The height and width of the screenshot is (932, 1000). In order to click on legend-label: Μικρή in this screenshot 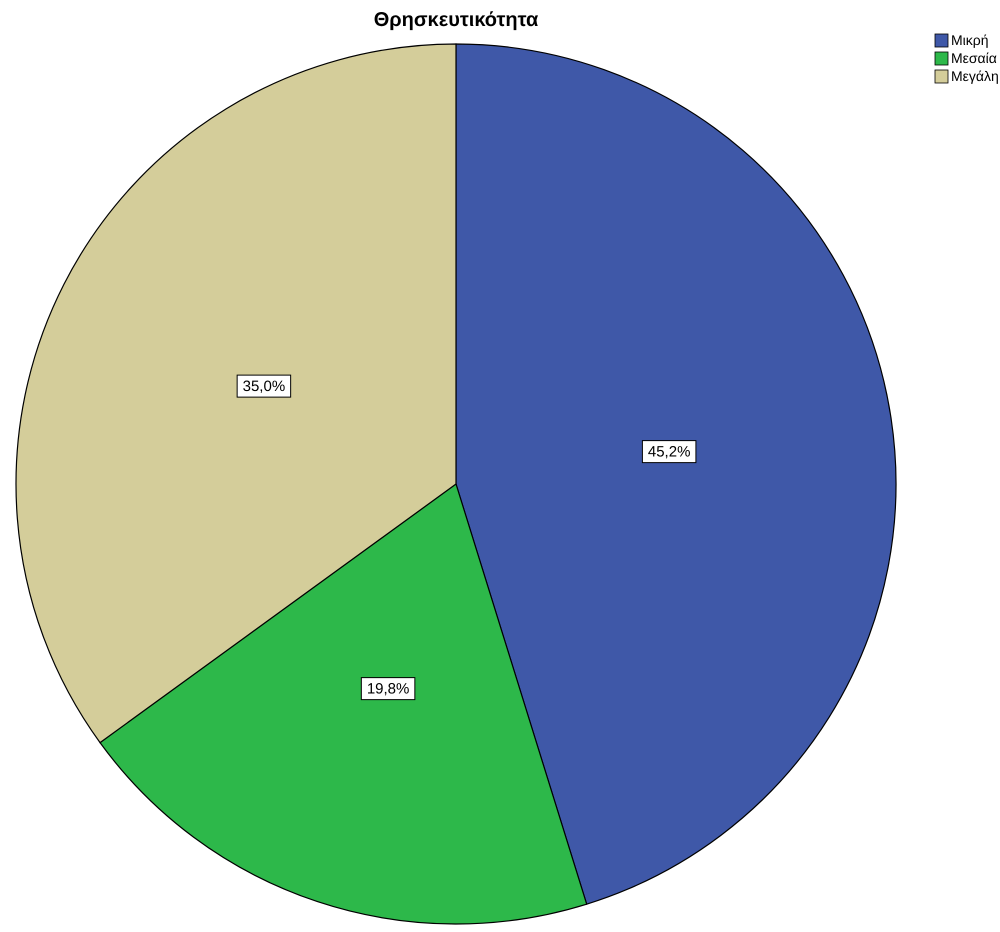, I will do `click(970, 40)`.